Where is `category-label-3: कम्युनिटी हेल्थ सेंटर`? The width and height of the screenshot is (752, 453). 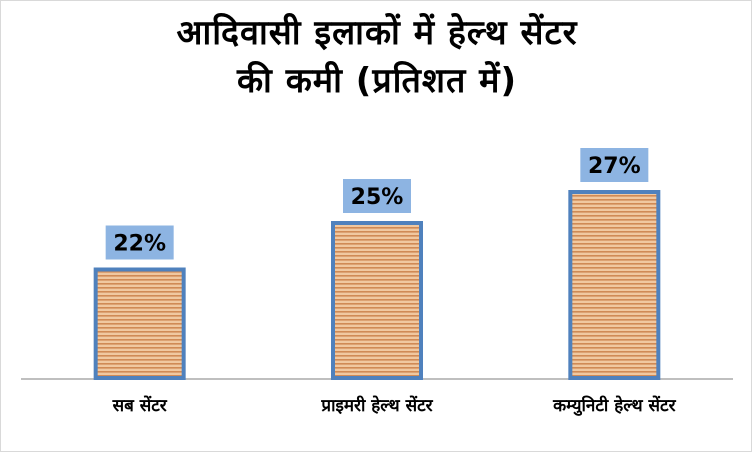 category-label-3: कम्युनिटी हेल्थ सेंटर is located at coordinates (614, 405).